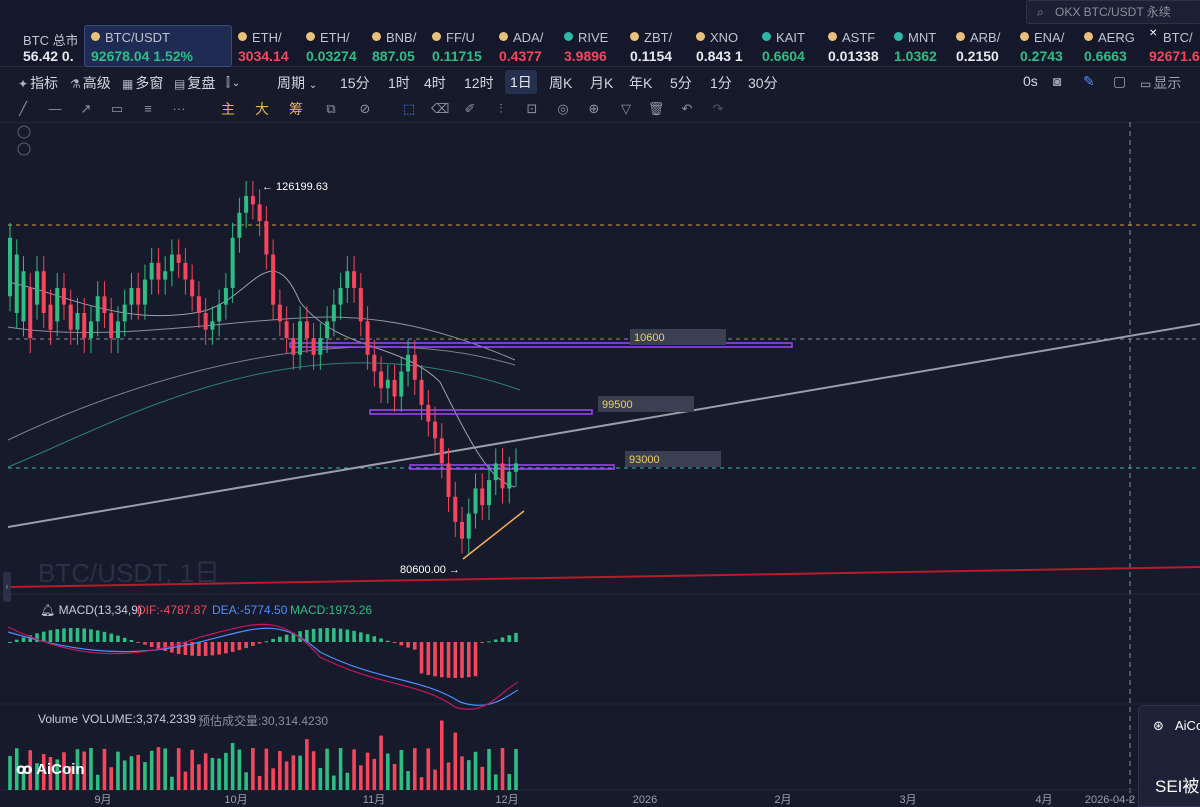 The image size is (1200, 807). What do you see at coordinates (980, 46) in the screenshot?
I see `ticker-13: ARB/0.2150` at bounding box center [980, 46].